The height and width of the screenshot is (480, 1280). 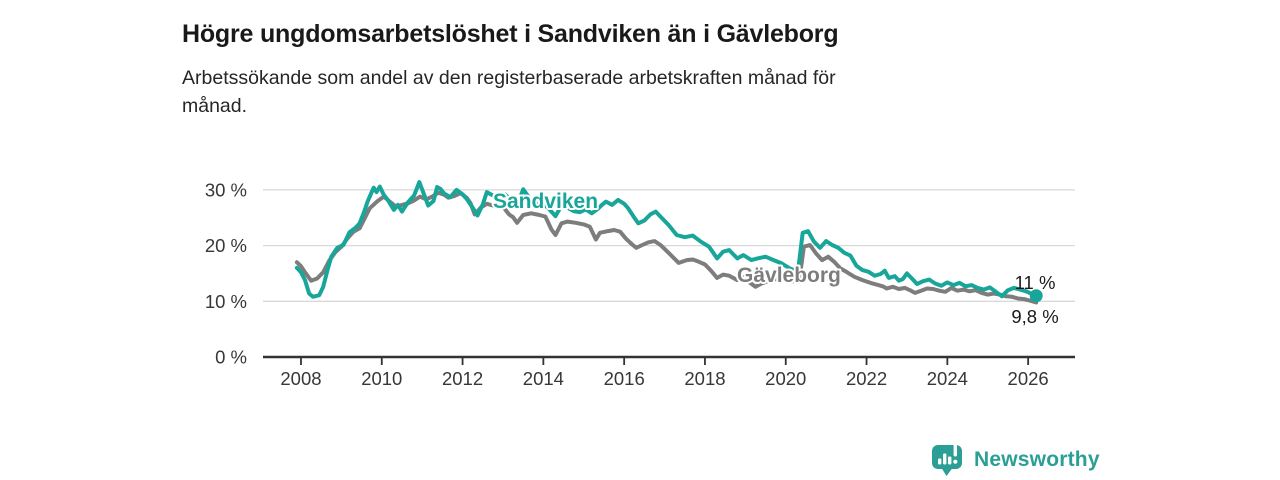 I want to click on series-label-gävleborg: Gävleborg, so click(x=789, y=275).